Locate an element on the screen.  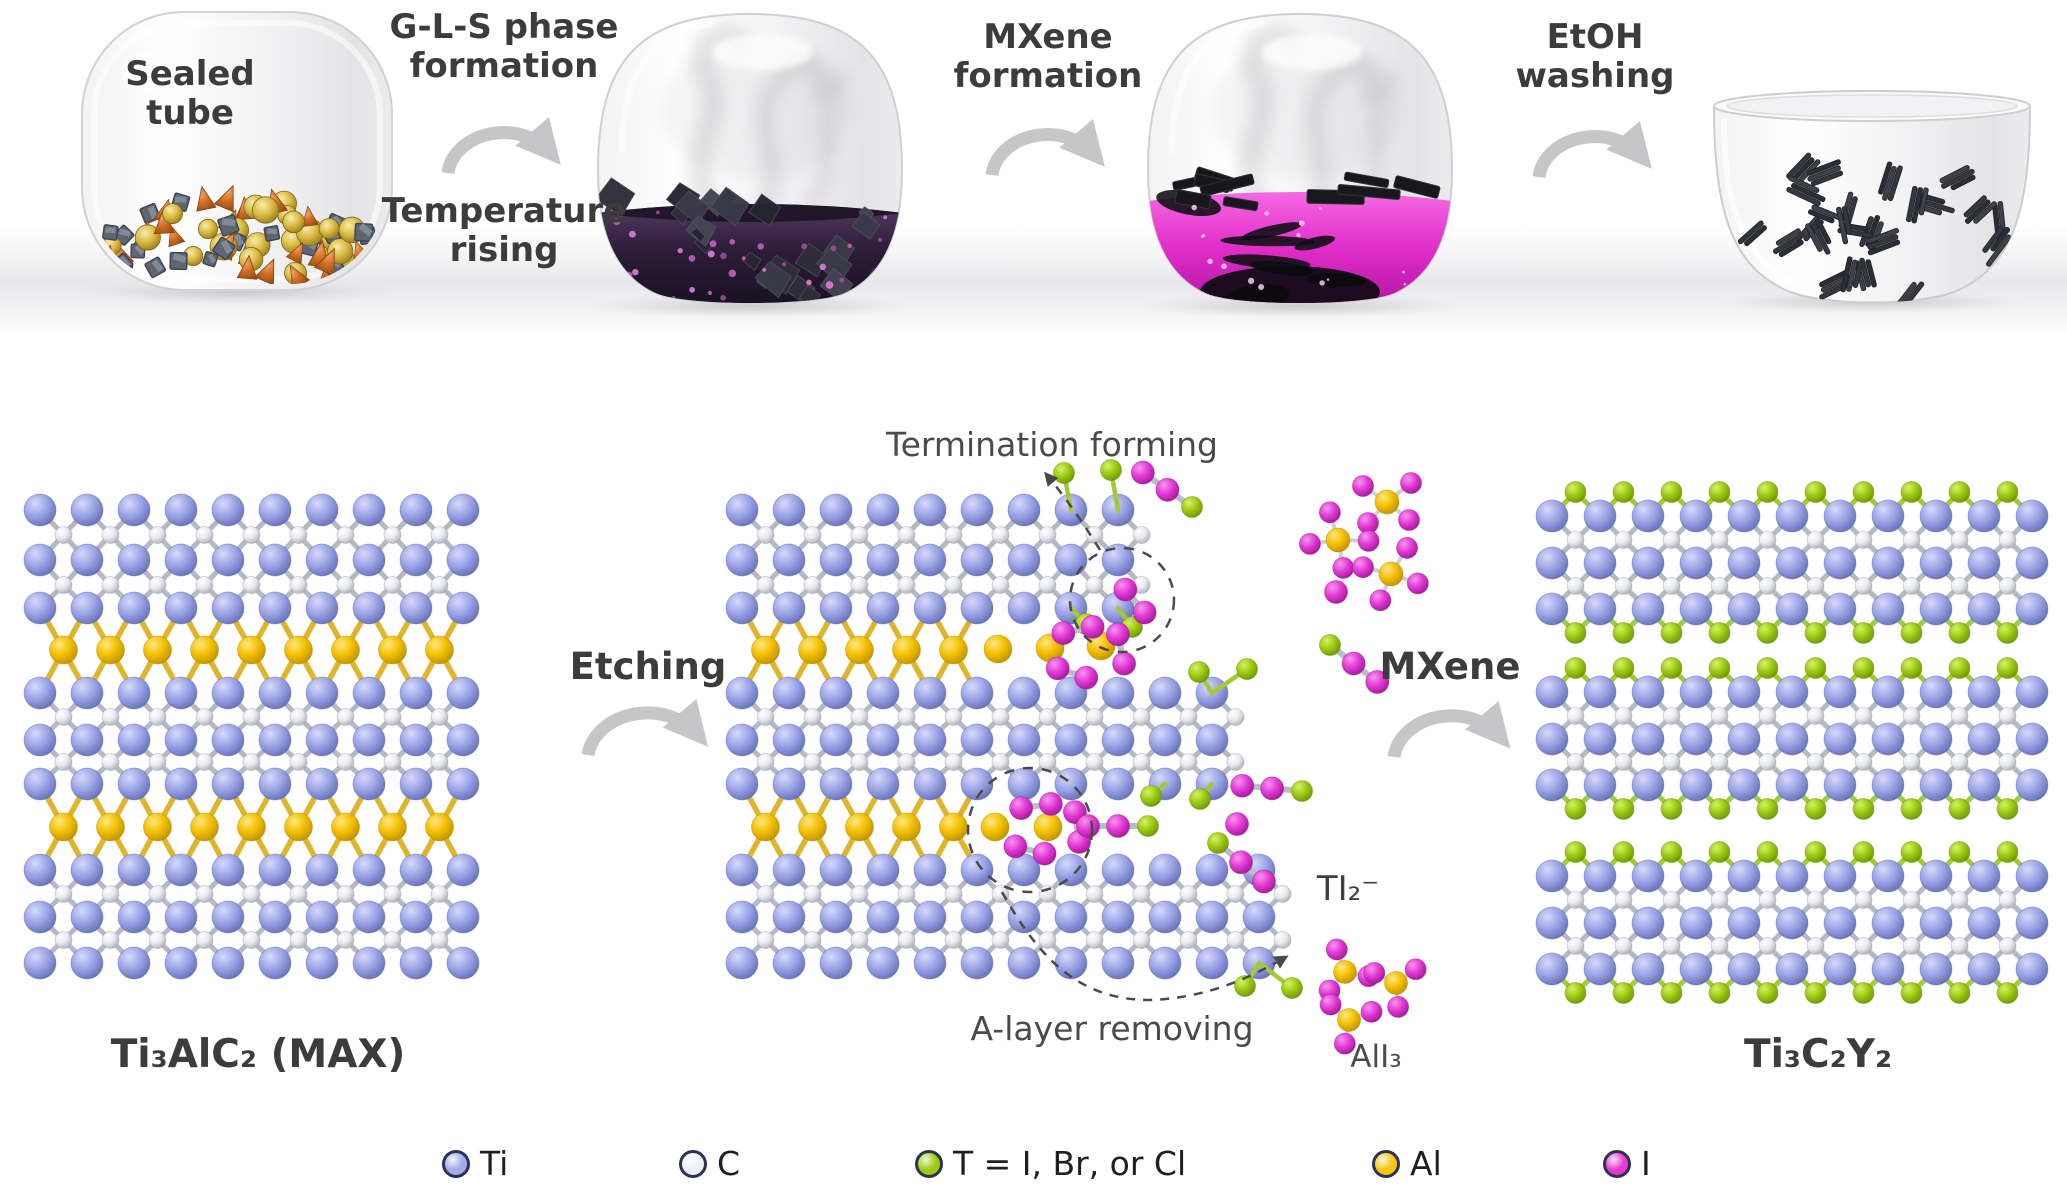
sealed-tube-label: Sealed tube is located at coordinates (190, 94).